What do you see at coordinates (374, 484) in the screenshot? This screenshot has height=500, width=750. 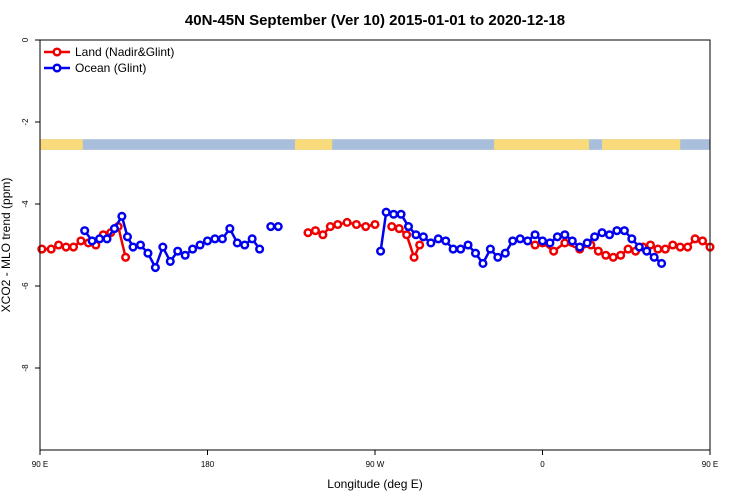 I see `x-axis-label: Longitude (deg E)` at bounding box center [374, 484].